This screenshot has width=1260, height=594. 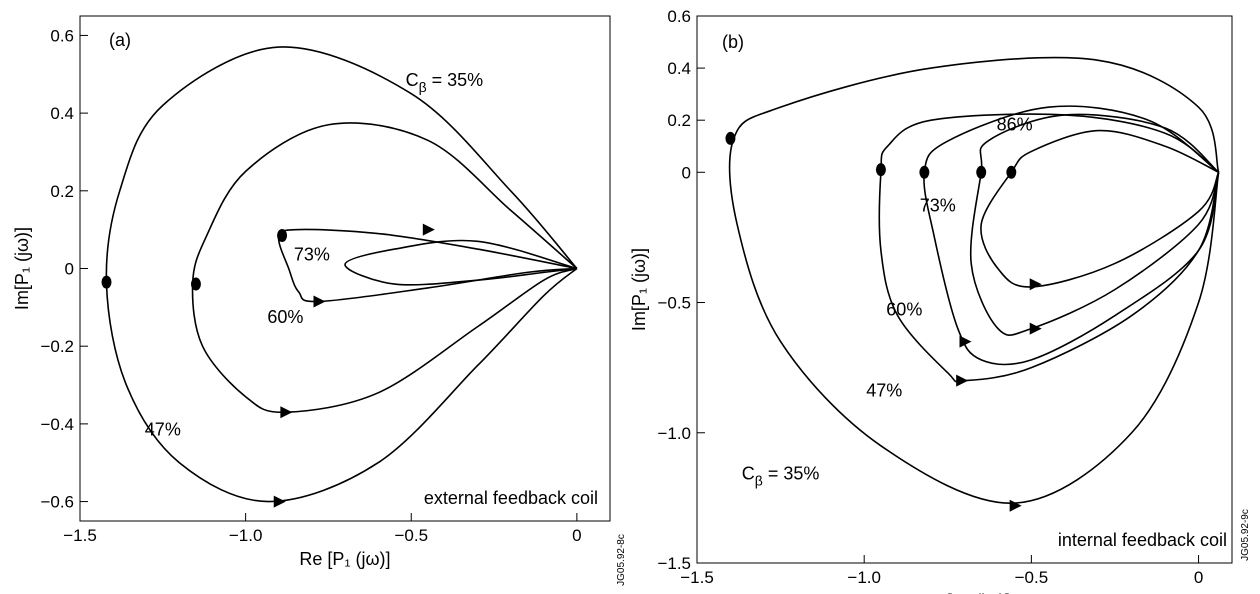 I want to click on y-tick-label: −0.2, so click(x=57, y=346).